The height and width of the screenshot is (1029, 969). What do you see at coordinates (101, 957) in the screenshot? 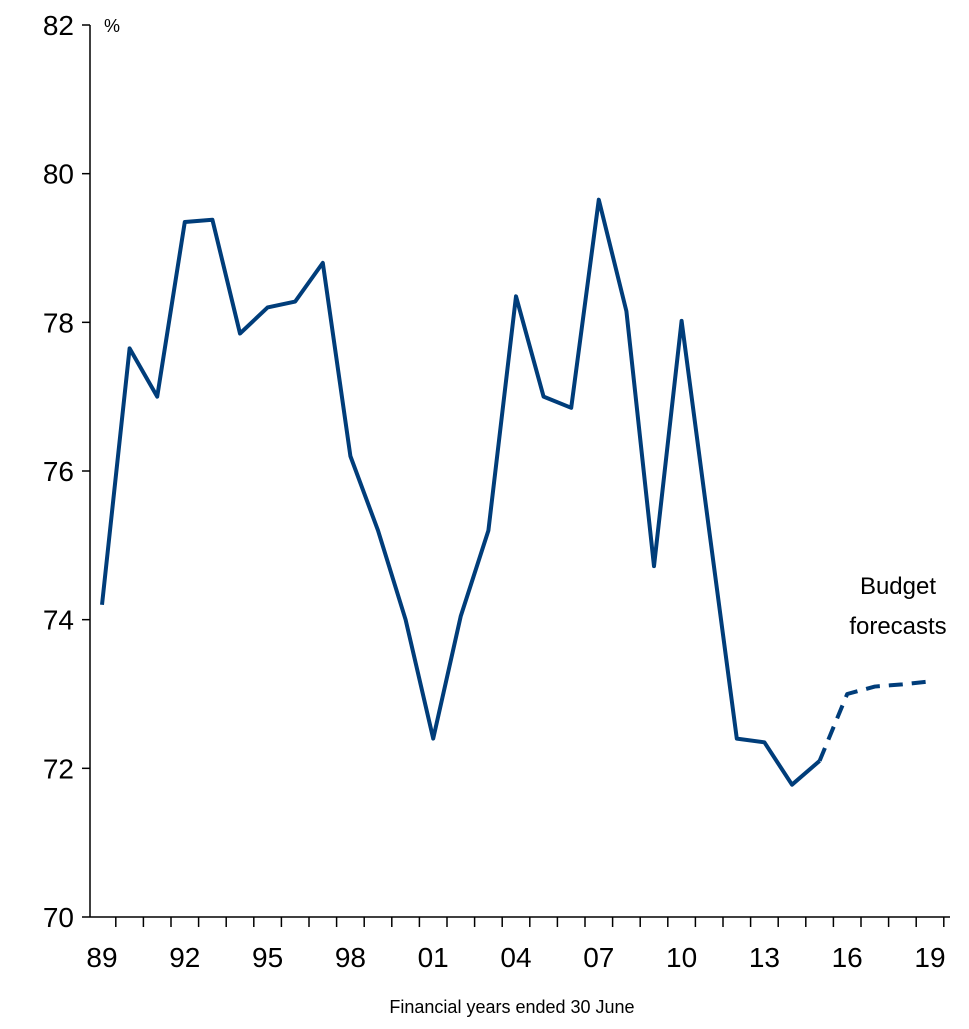
I see `x-tick-label: 89` at bounding box center [101, 957].